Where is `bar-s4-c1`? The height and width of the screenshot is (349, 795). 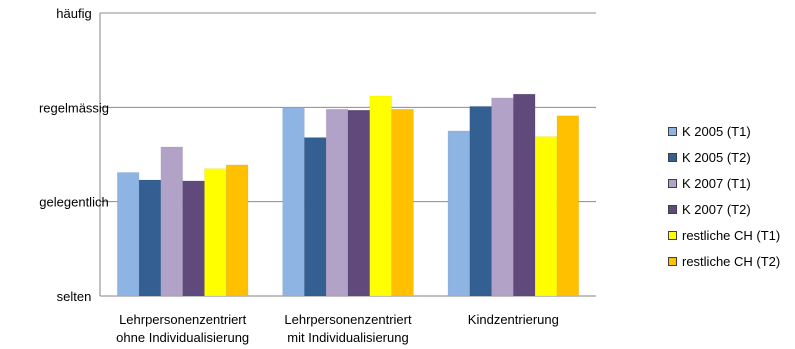
bar-s4-c1 is located at coordinates (380, 196).